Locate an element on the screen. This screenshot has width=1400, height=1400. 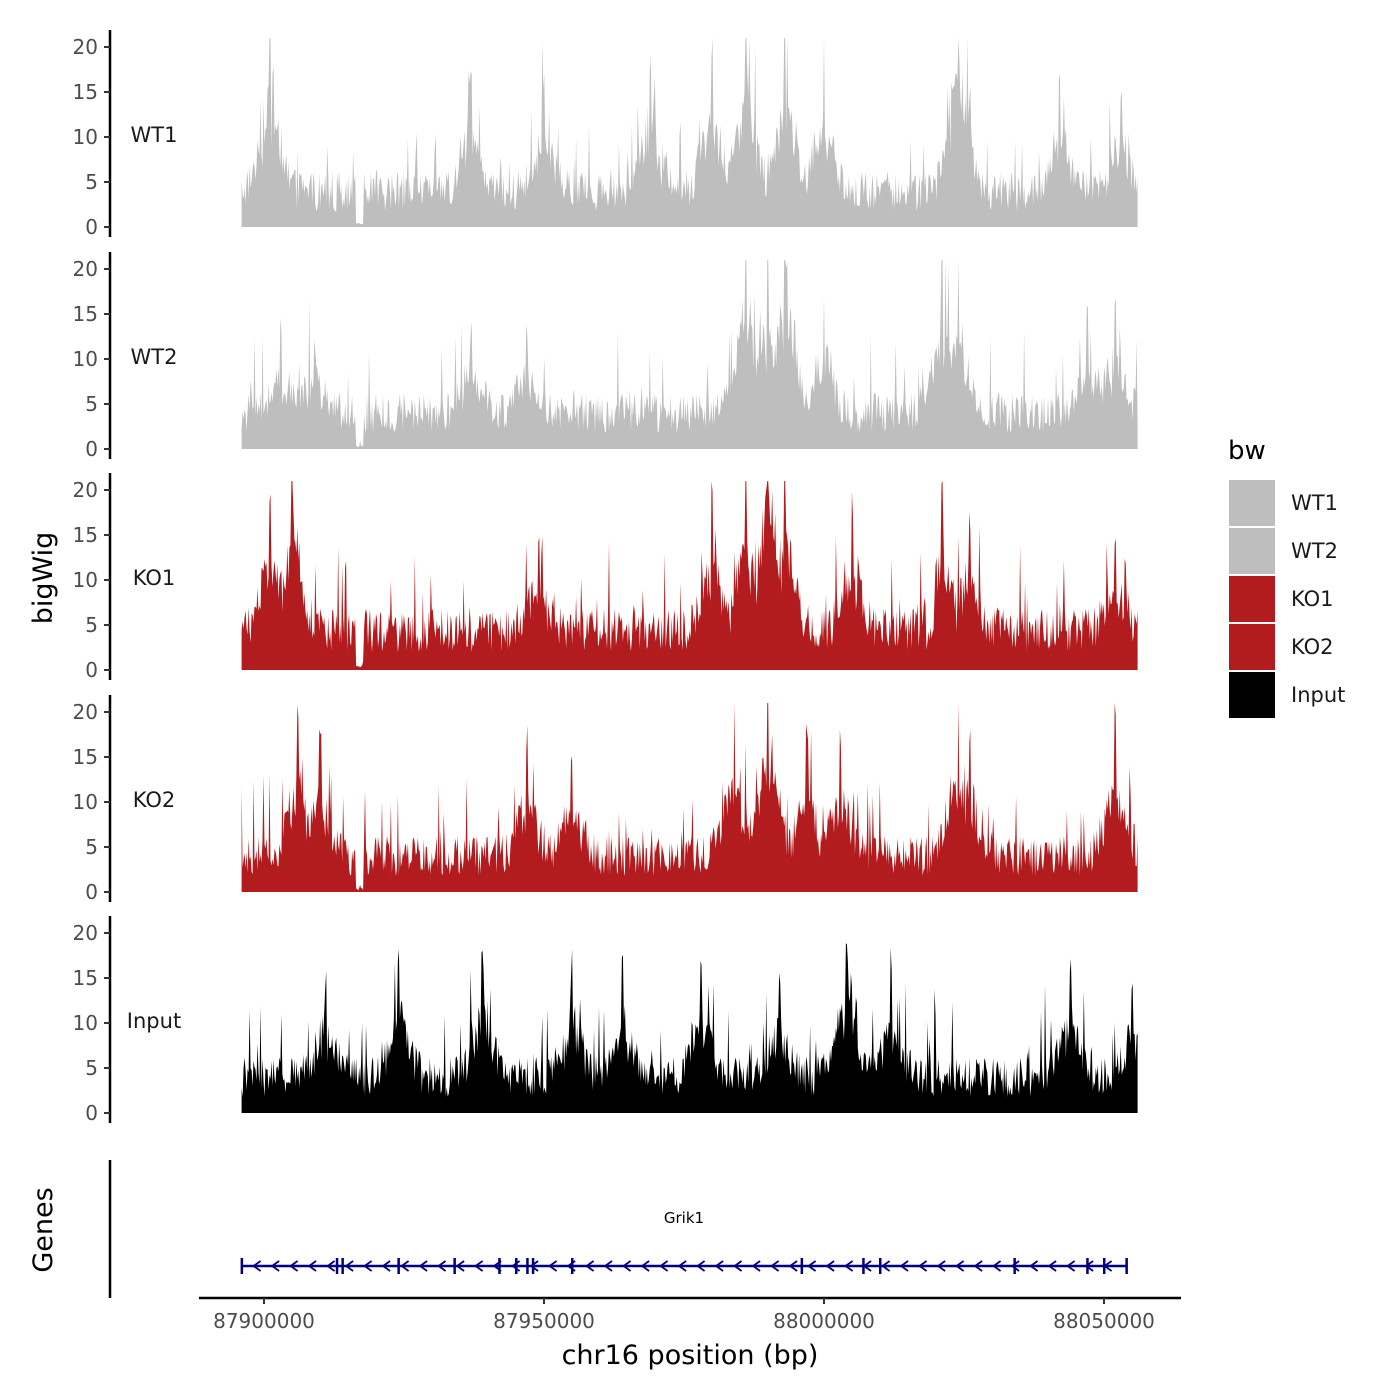
x-tick-label: 87900000 is located at coordinates (264, 1321).